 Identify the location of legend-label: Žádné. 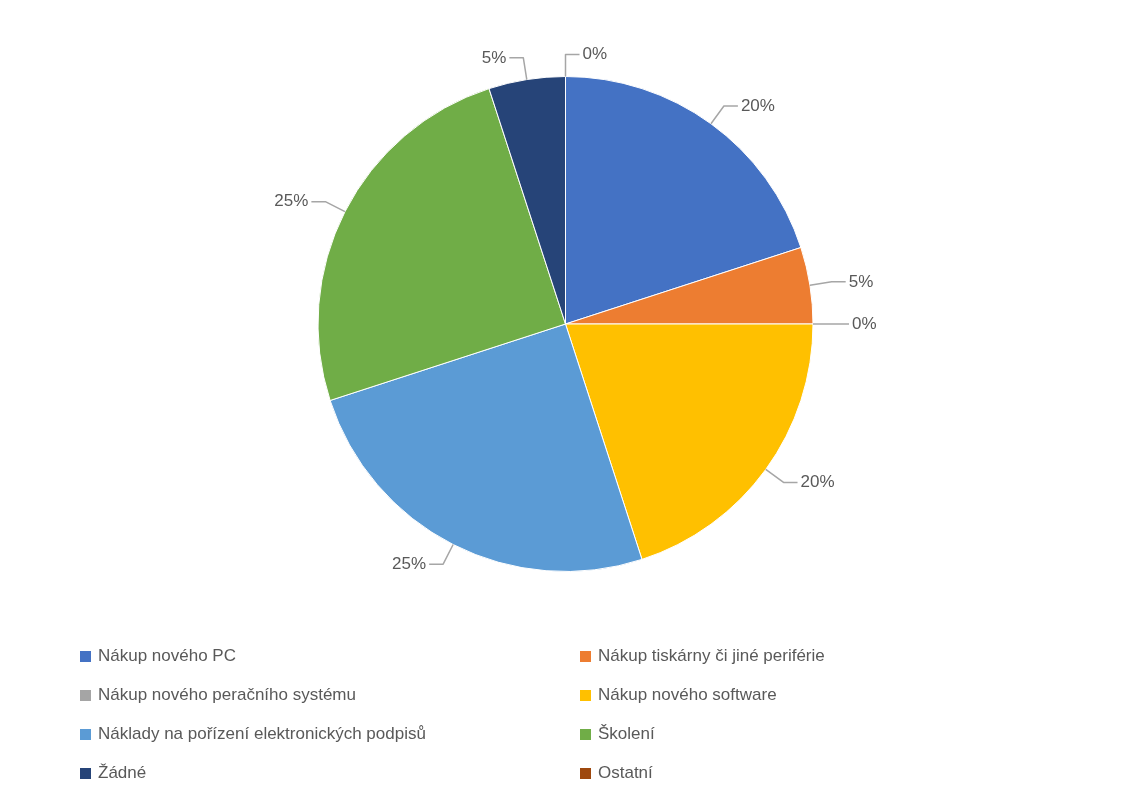
(122, 773).